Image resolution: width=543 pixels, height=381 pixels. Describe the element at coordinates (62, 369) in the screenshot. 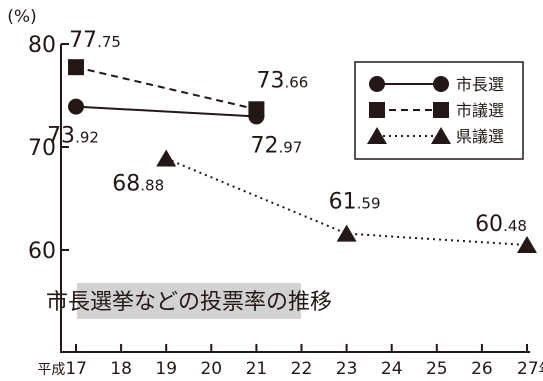

I see `x-tick-label: 平成17` at that location.